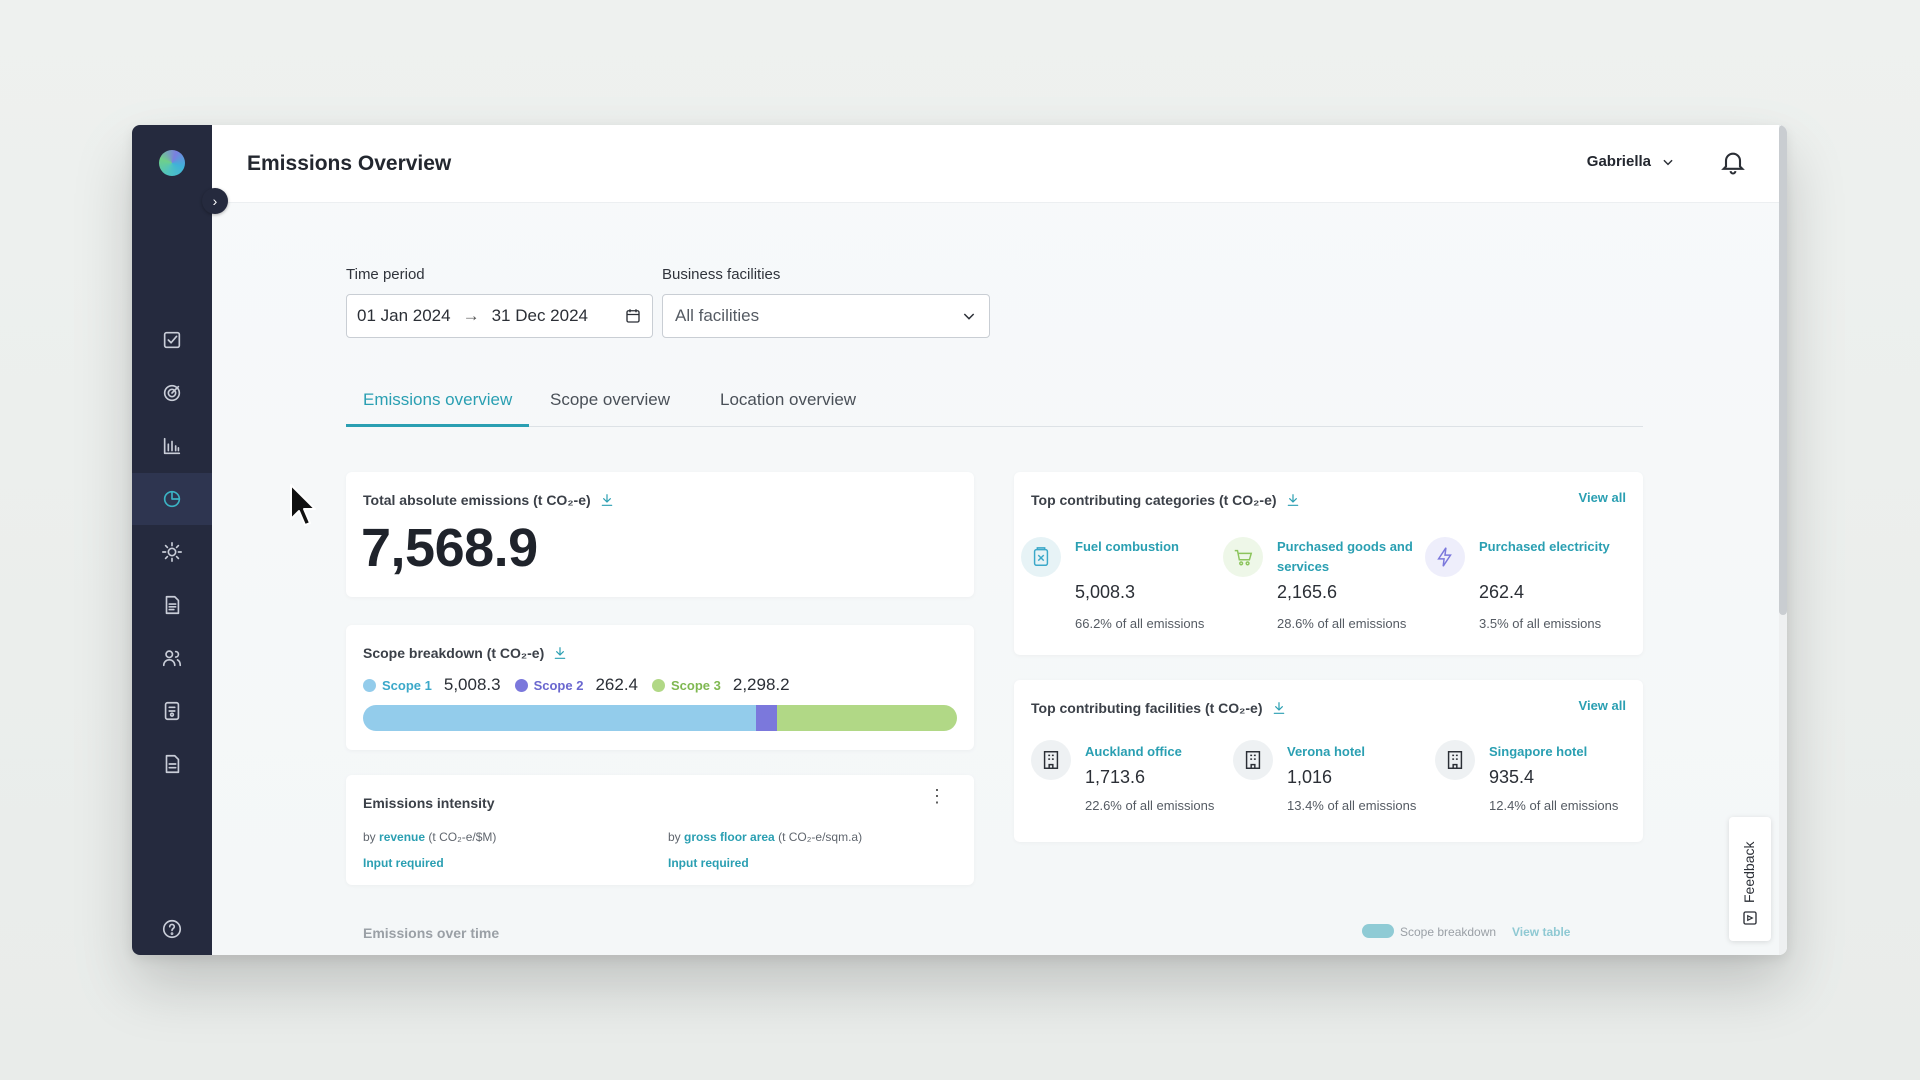  I want to click on date-from: 01 Jan 2024, so click(404, 315).